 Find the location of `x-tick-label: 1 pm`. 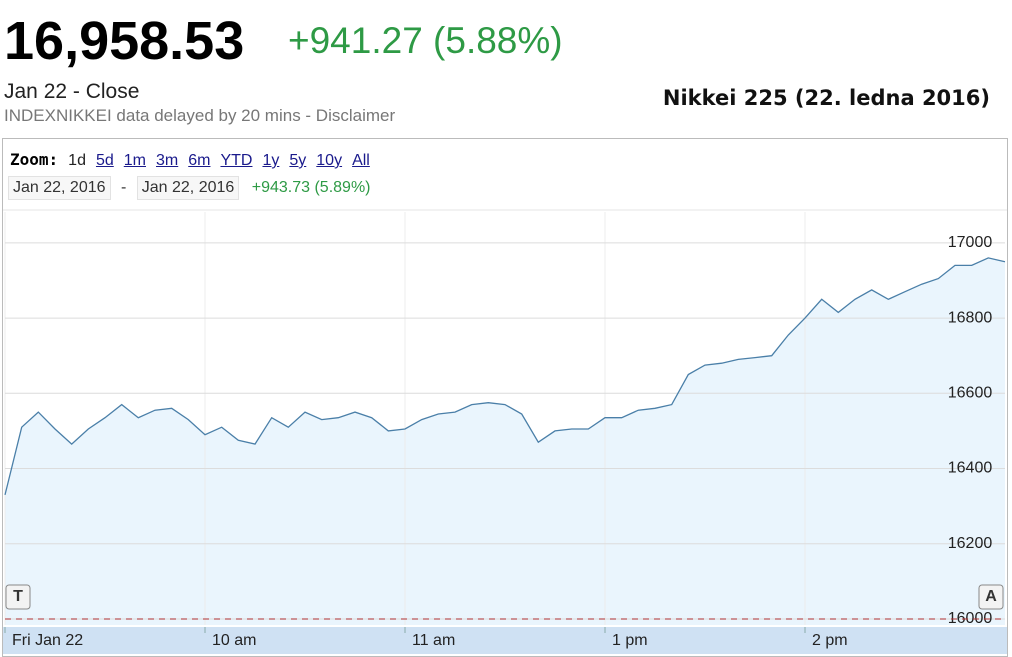

x-tick-label: 1 pm is located at coordinates (630, 640).